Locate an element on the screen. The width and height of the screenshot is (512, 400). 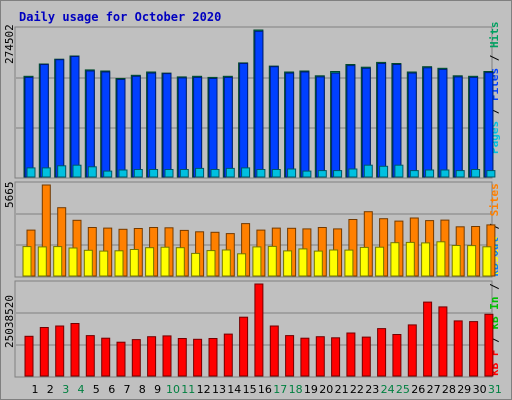
day-label: 19 is located at coordinates (311, 389).